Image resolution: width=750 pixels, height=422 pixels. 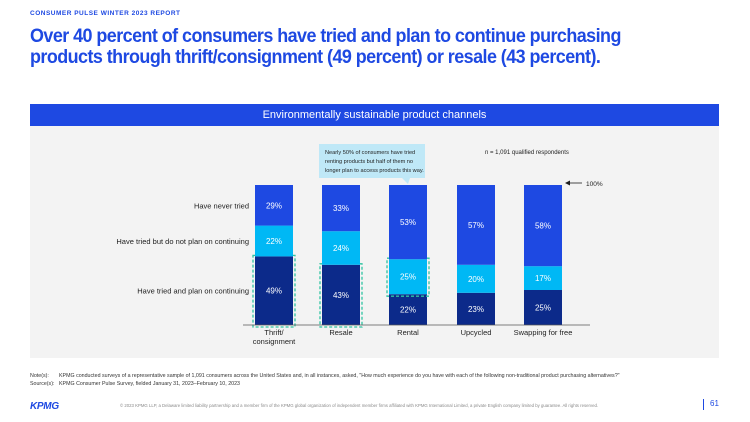 I want to click on series-label: Have never tried, so click(x=221, y=205).